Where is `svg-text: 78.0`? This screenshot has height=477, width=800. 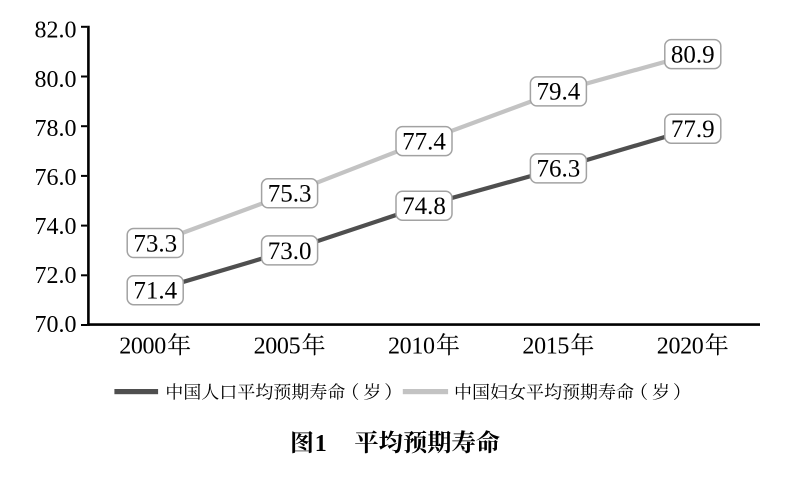
svg-text: 78.0 is located at coordinates (56, 129).